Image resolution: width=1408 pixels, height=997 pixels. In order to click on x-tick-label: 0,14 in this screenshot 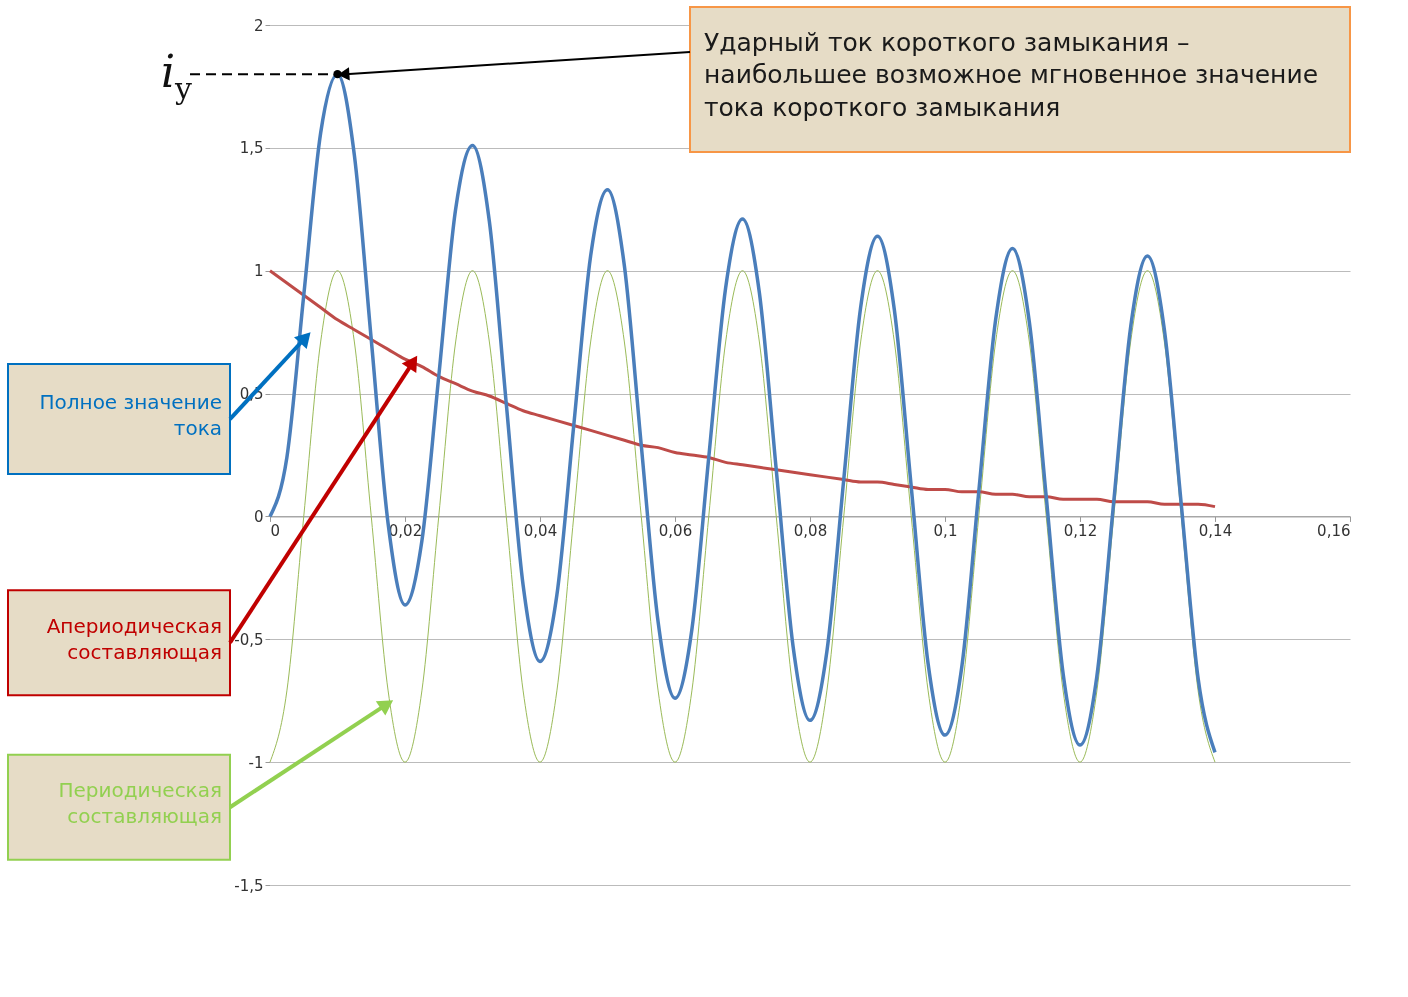, I will do `click(1215, 530)`.